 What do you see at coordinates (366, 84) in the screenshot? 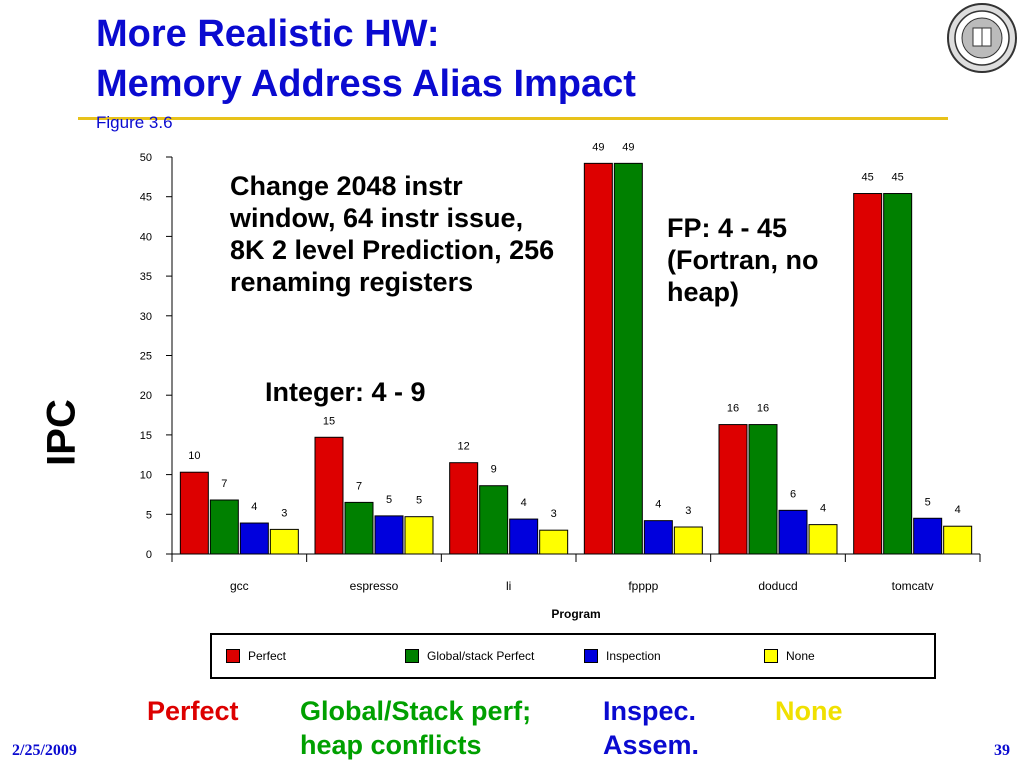
I see `slide-title-line2: Memory Address Alias Impact` at bounding box center [366, 84].